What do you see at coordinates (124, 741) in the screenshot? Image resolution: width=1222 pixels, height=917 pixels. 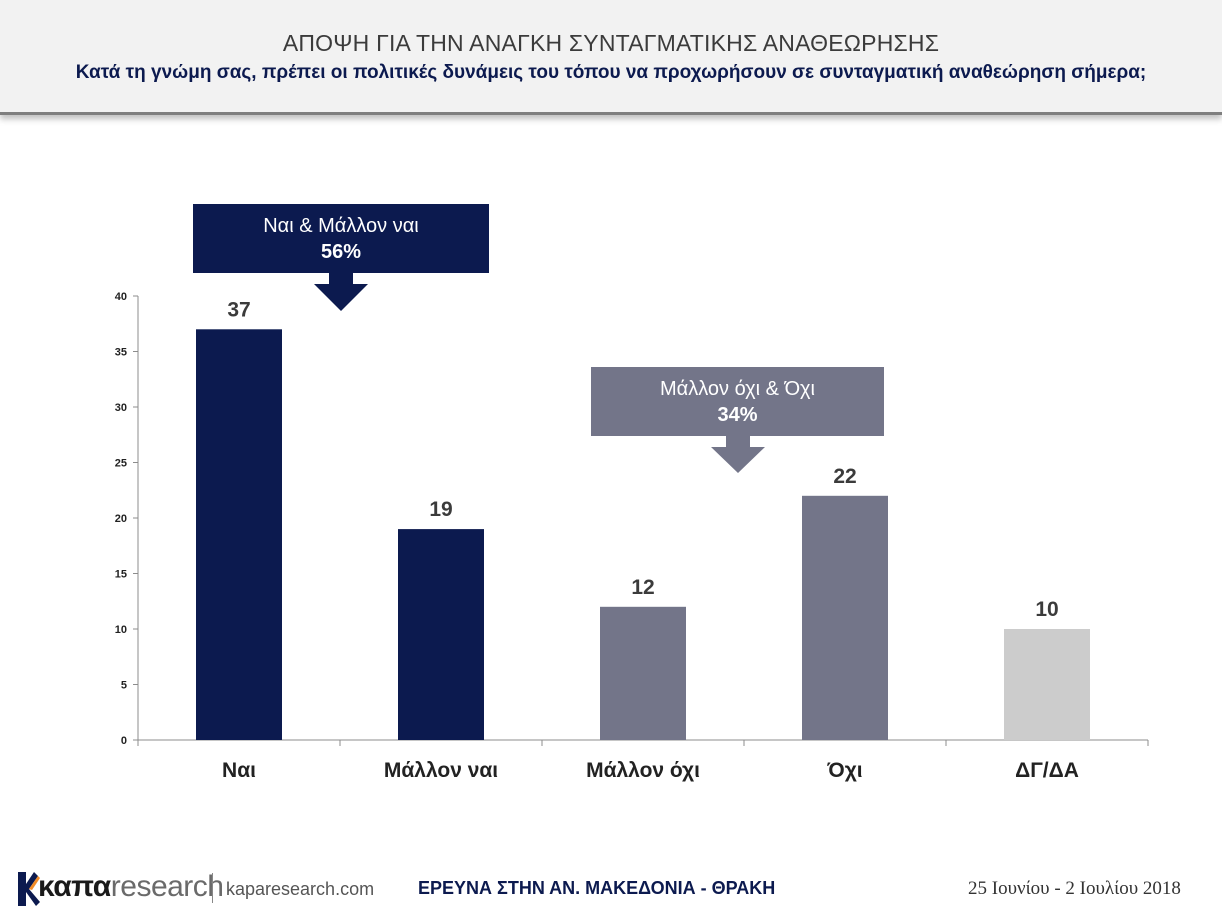 I see `y-tick-label: 0` at bounding box center [124, 741].